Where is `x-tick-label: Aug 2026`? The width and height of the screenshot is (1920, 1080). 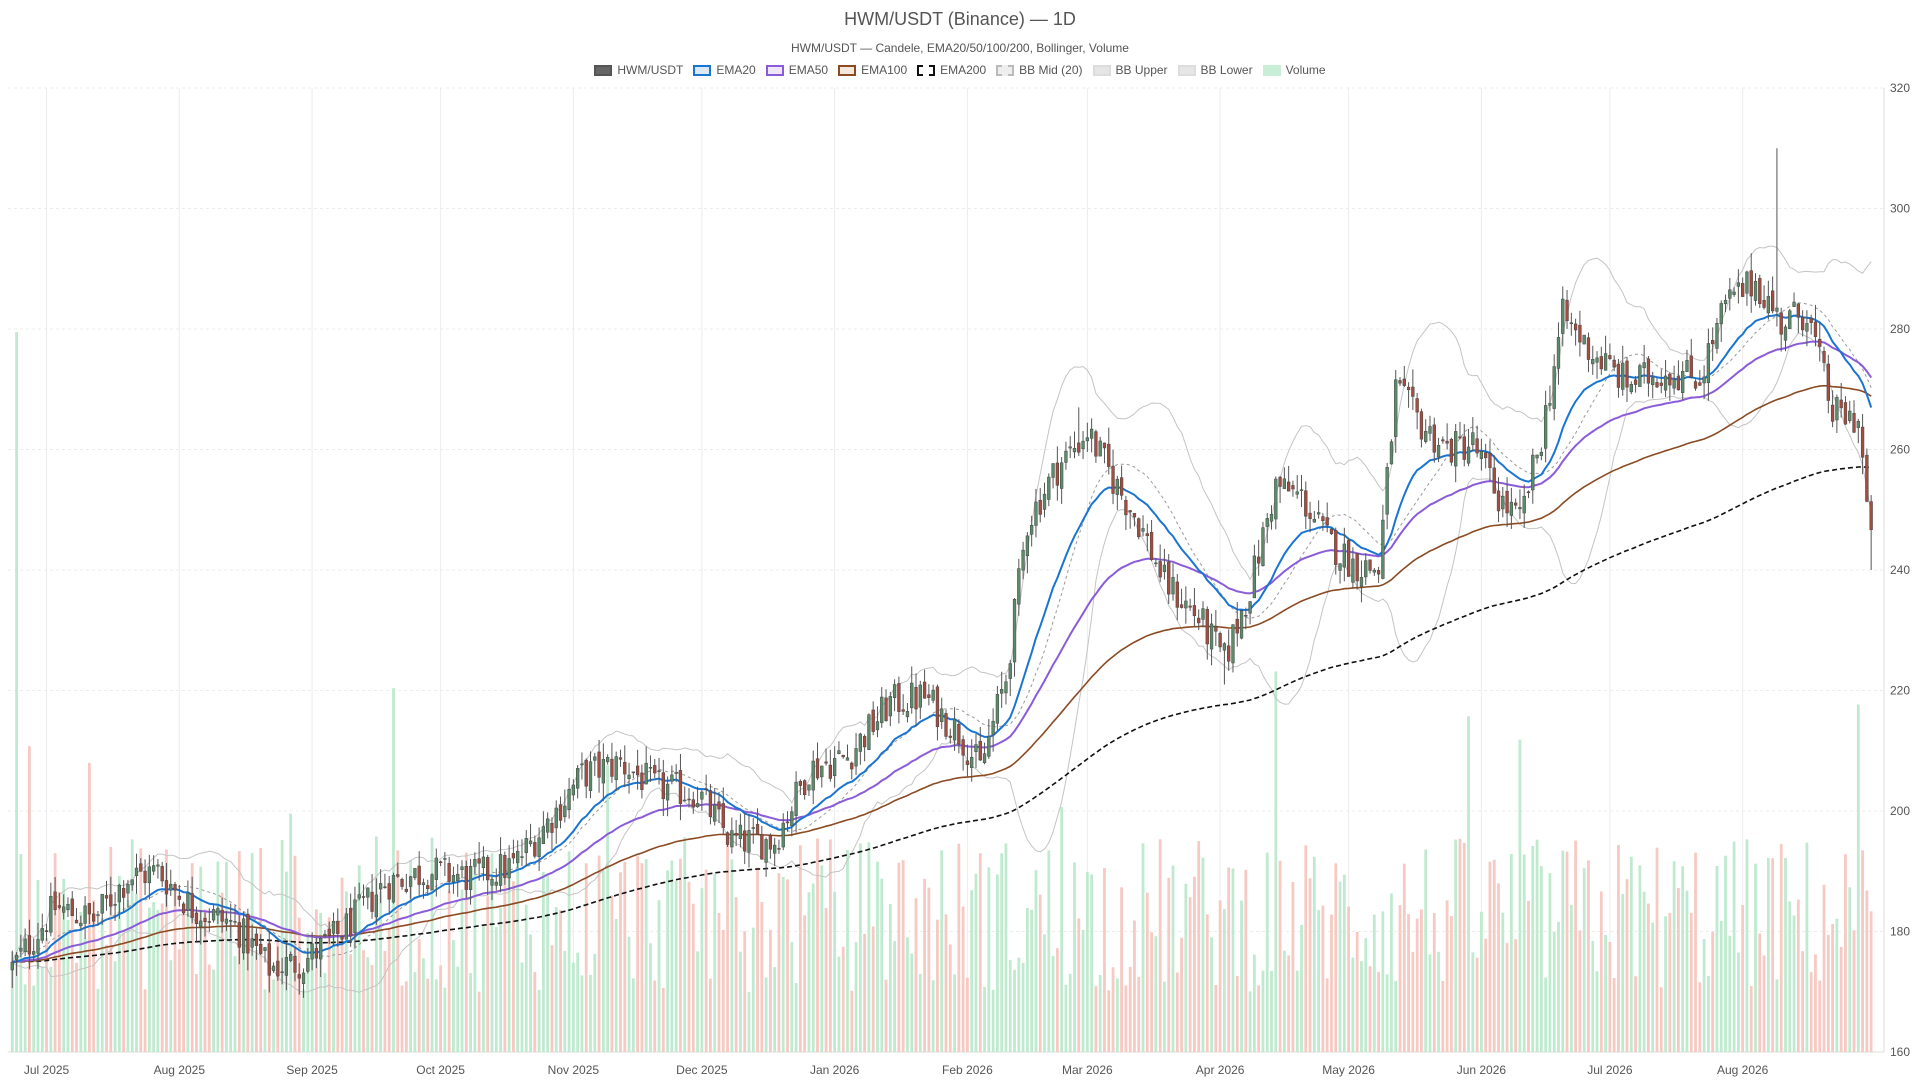 x-tick-label: Aug 2026 is located at coordinates (1743, 1070).